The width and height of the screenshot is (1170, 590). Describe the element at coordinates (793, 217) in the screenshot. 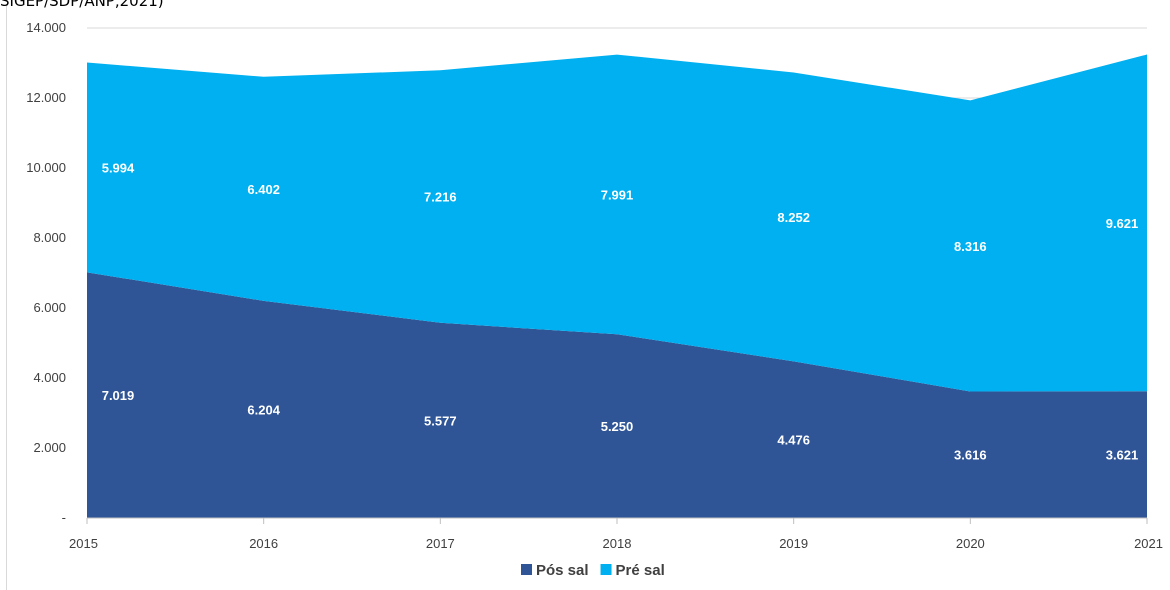

I see `data-label: 8.252` at that location.